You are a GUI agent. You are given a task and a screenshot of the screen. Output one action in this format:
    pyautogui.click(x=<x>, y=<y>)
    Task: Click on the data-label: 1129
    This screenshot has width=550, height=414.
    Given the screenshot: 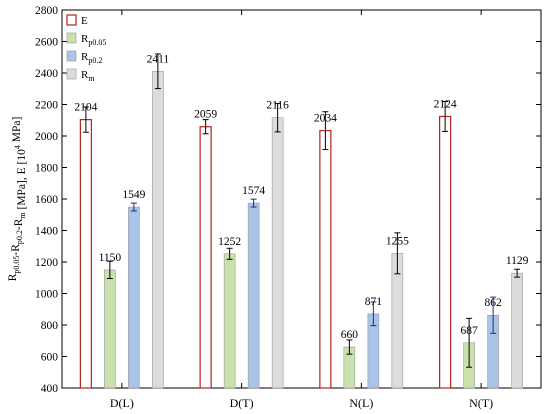 What is the action you would take?
    pyautogui.click(x=517, y=261)
    